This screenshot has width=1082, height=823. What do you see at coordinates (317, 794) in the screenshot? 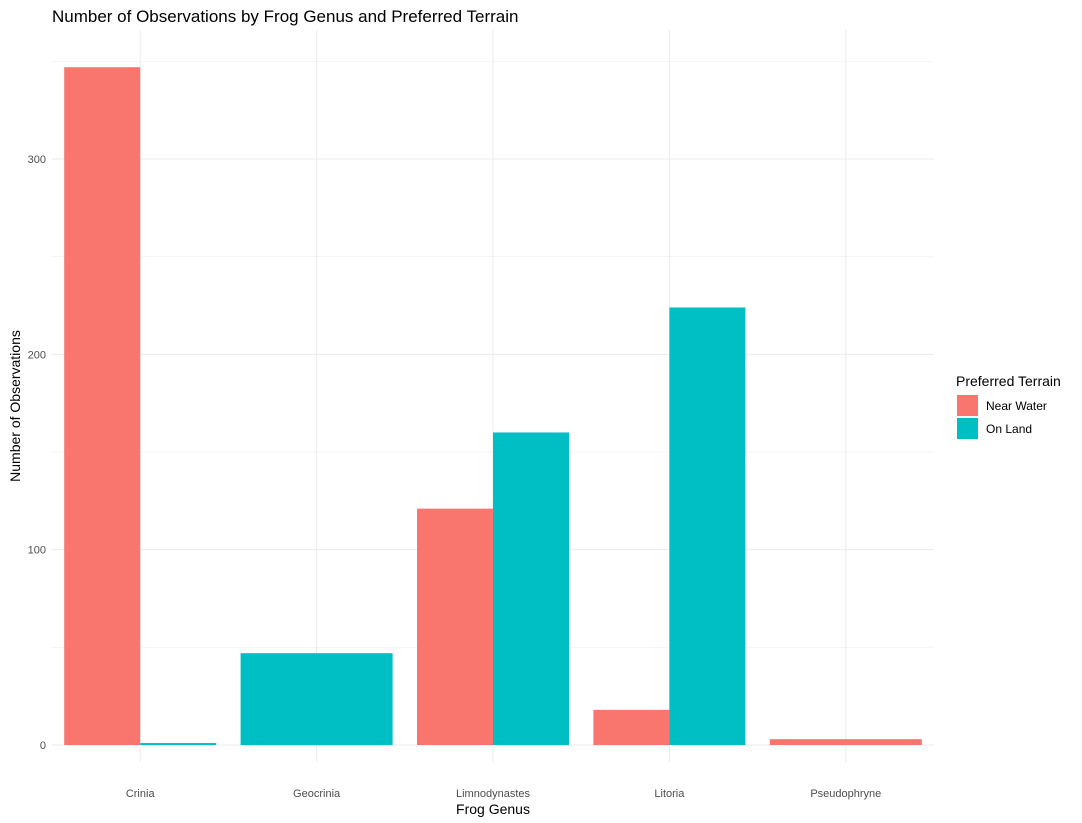
I see `x-tick-label: Geocrinia` at bounding box center [317, 794].